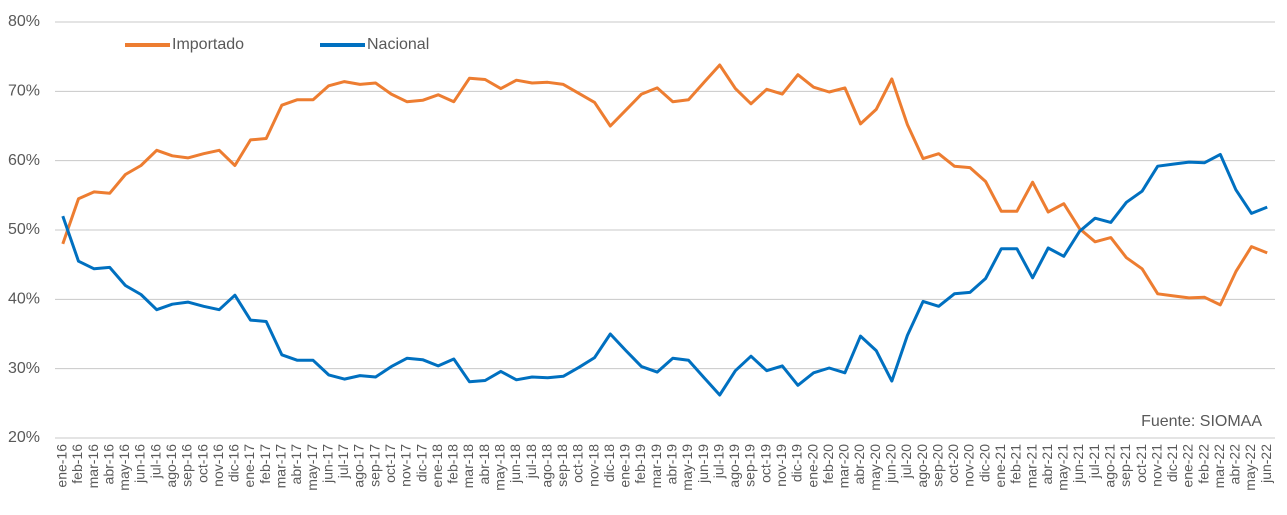  I want to click on x-tick-label: nov-16, so click(218, 465).